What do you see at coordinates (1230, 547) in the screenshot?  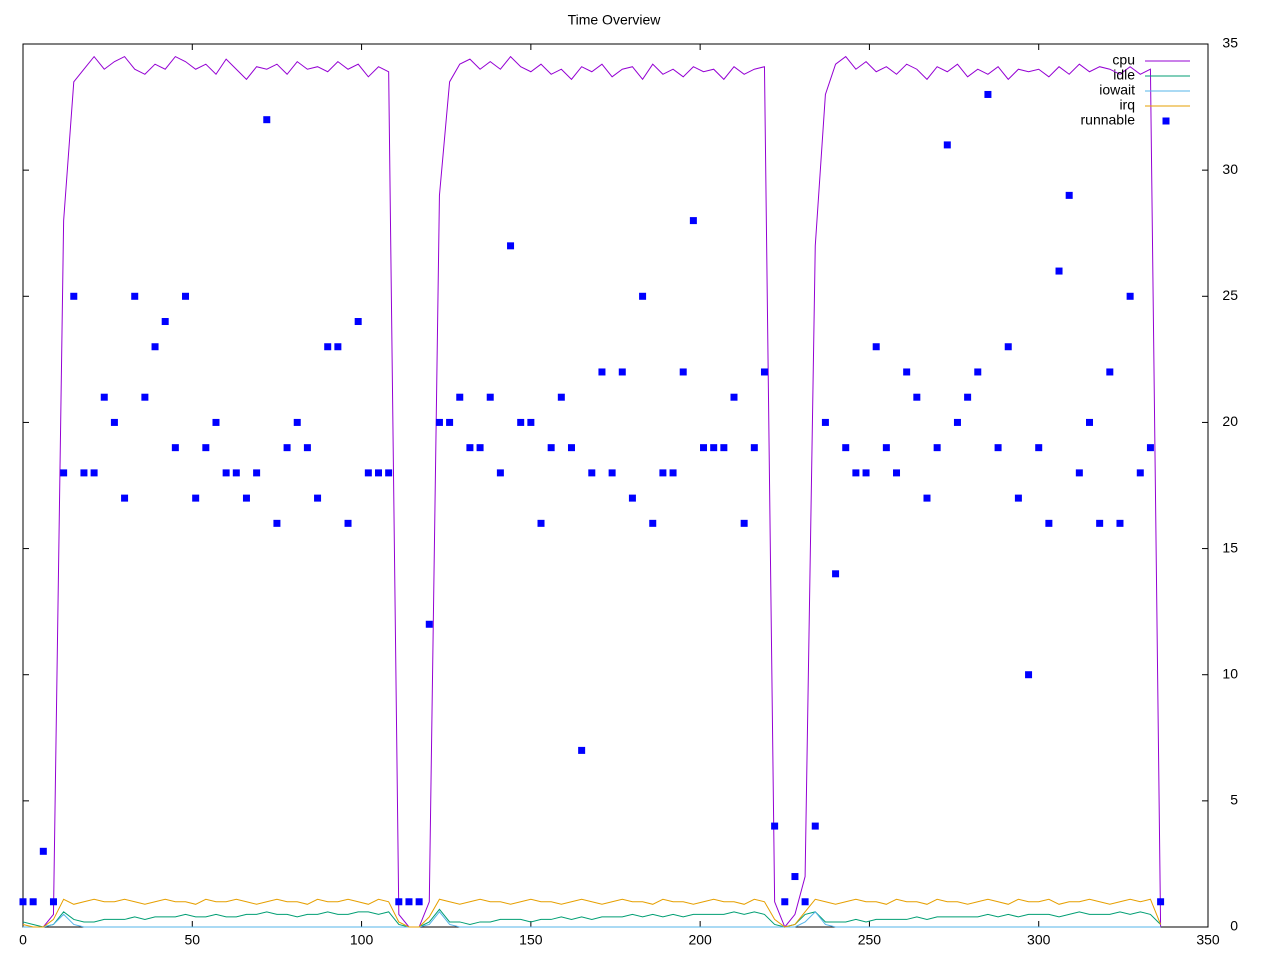 I see `y-tick-label: 15` at bounding box center [1230, 547].